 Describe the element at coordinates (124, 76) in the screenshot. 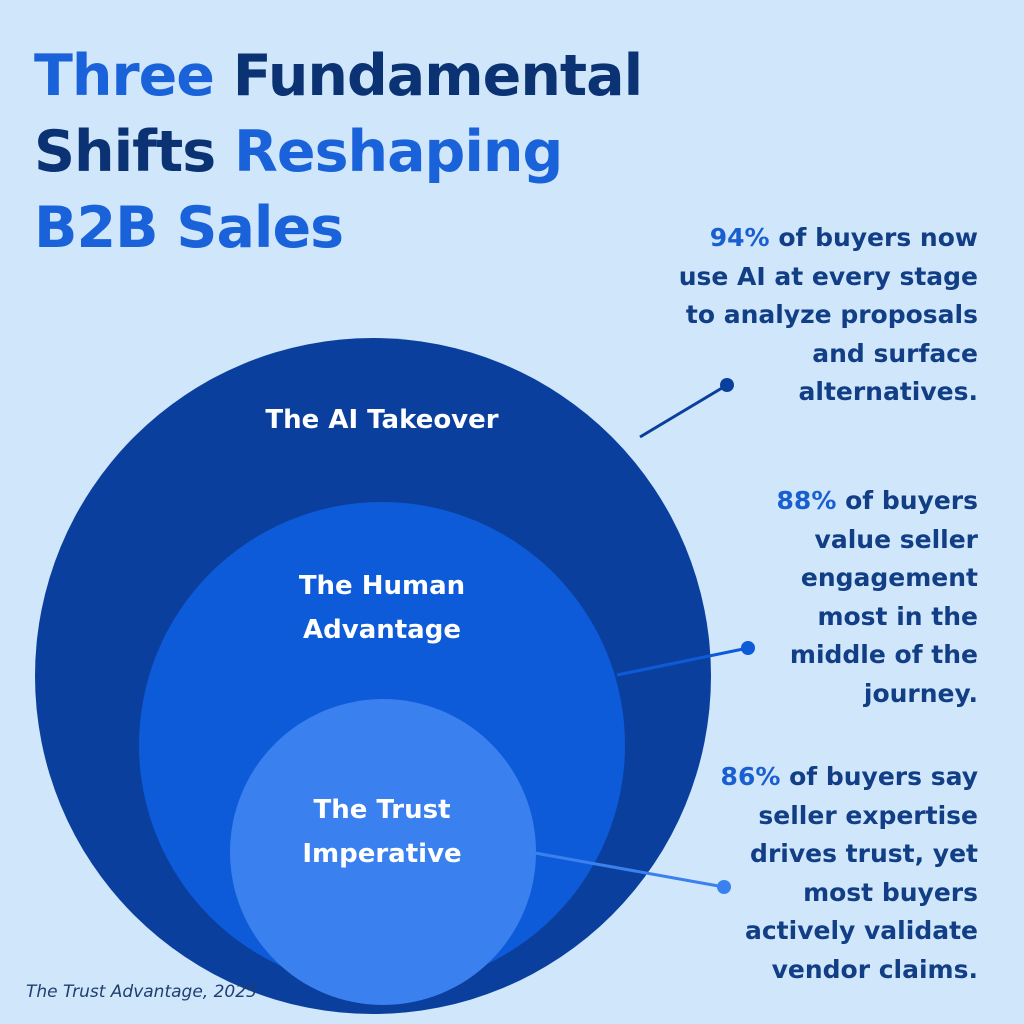

I see `title-word: Three` at that location.